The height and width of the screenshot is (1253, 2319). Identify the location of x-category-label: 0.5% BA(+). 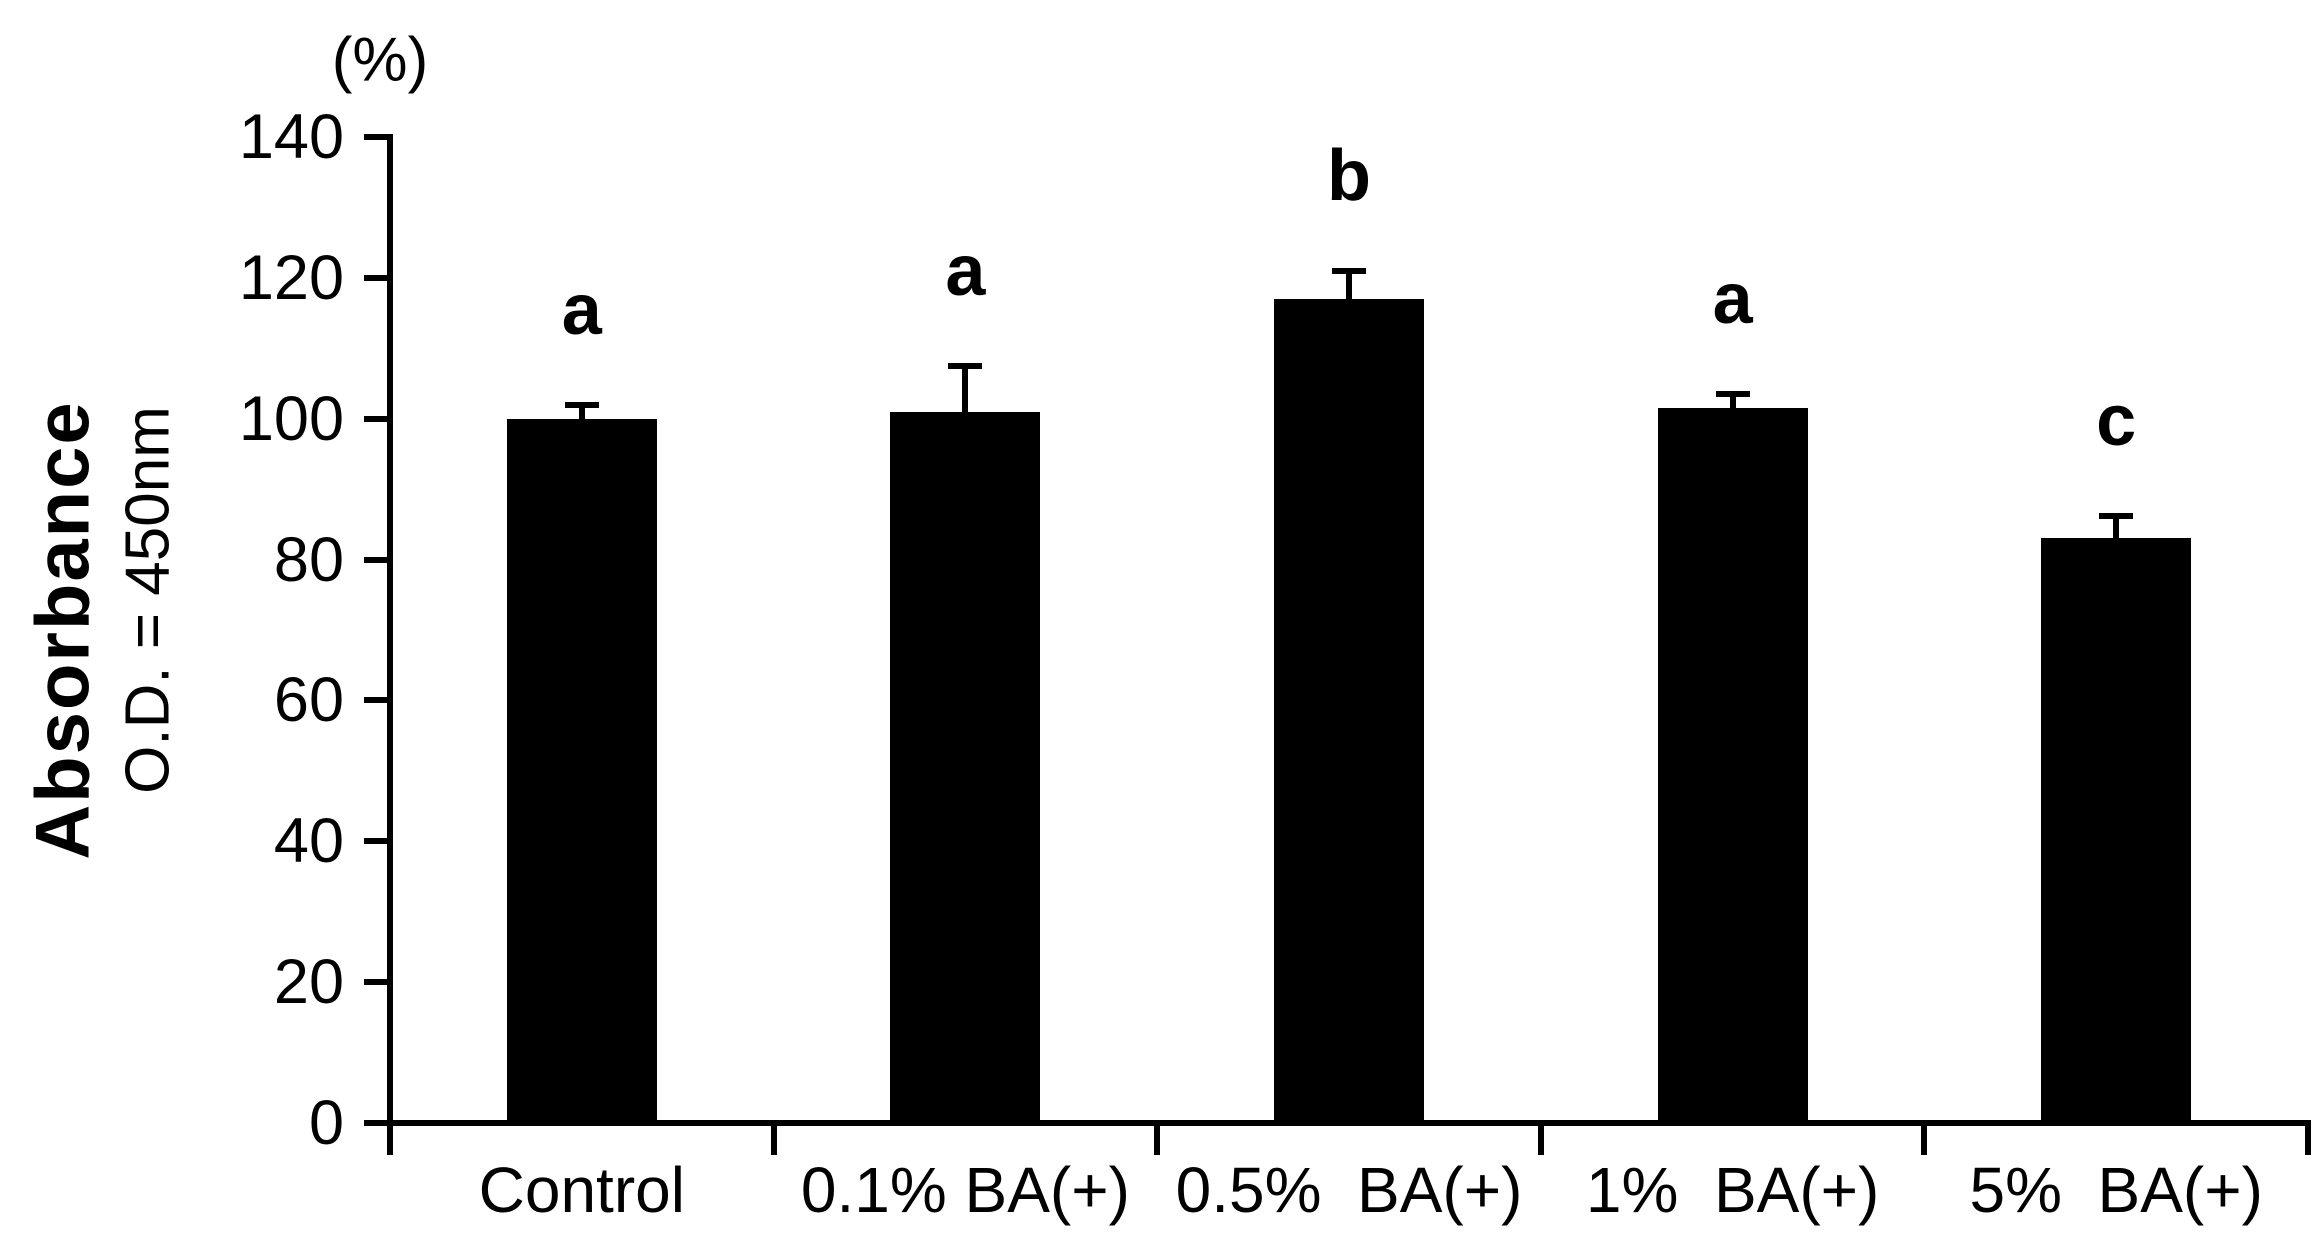
(1349, 1190).